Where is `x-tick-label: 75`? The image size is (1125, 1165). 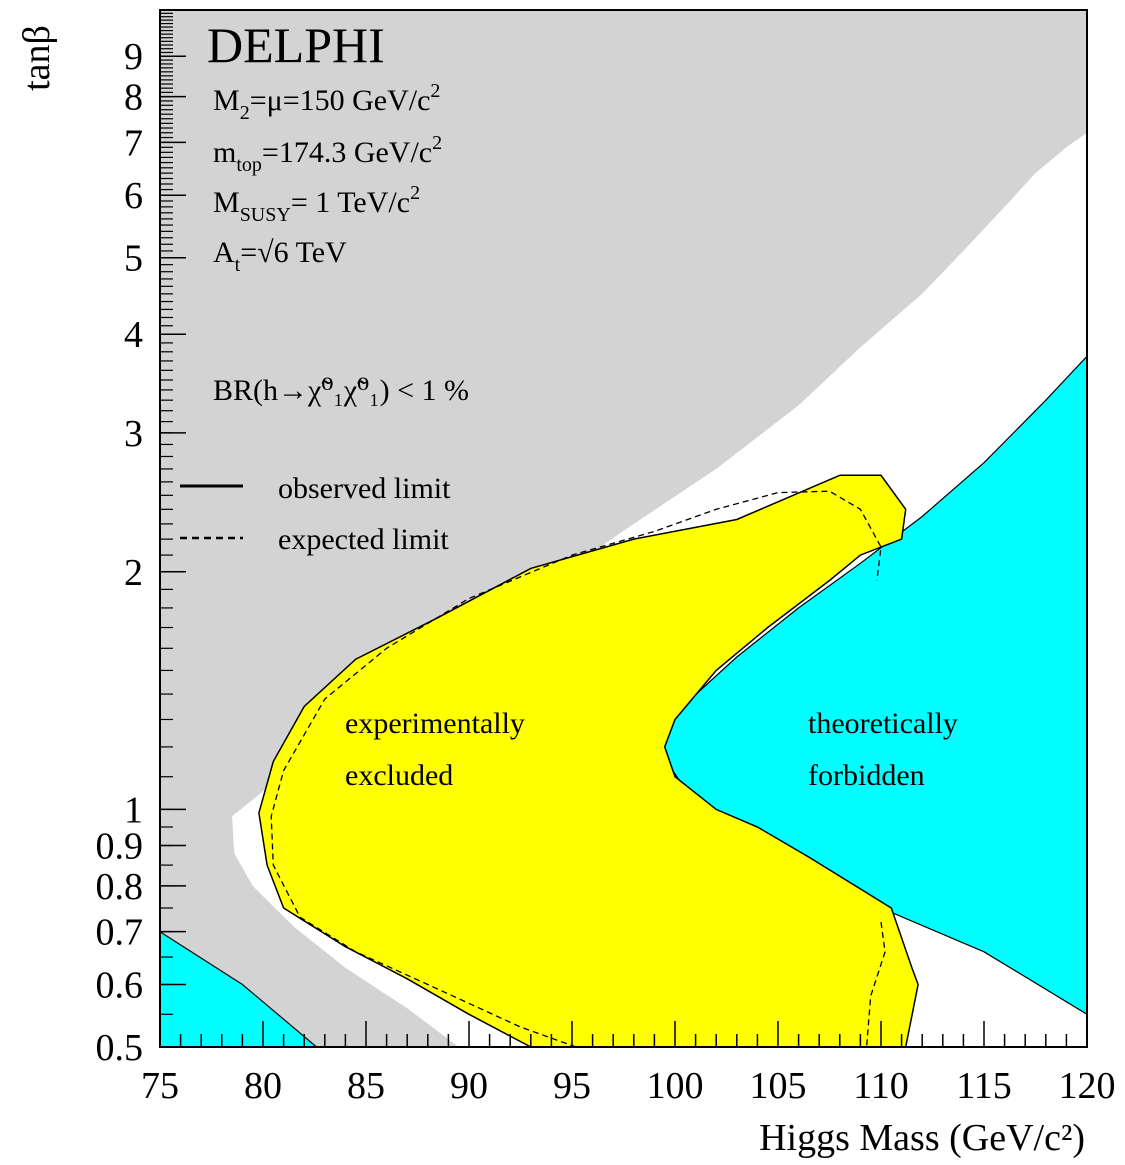 x-tick-label: 75 is located at coordinates (160, 1086).